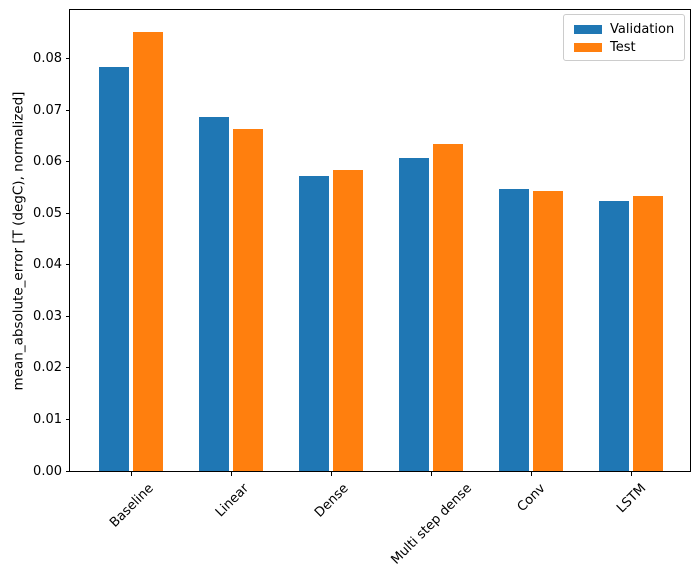 The height and width of the screenshot is (582, 700). Describe the element at coordinates (47, 471) in the screenshot. I see `y-tick-label: 0.00` at that location.